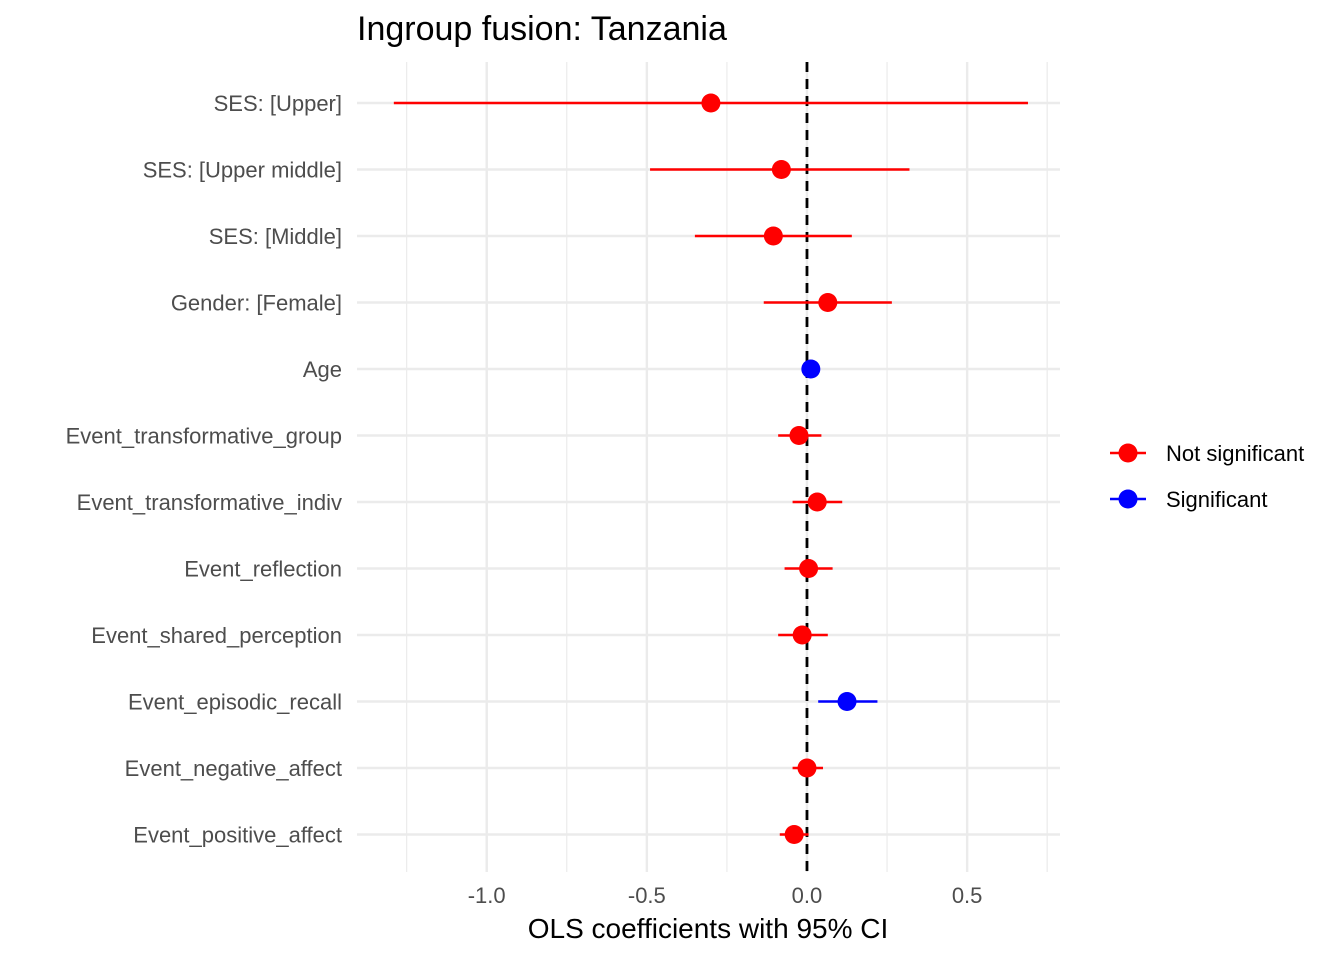  What do you see at coordinates (1207, 476) in the screenshot?
I see `legend: Not significant Significant` at bounding box center [1207, 476].